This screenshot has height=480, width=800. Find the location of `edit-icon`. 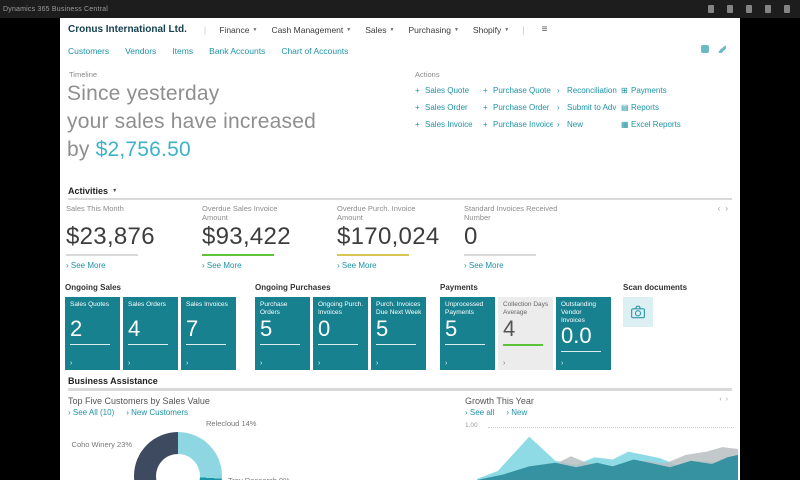

edit-icon is located at coordinates (722, 49).